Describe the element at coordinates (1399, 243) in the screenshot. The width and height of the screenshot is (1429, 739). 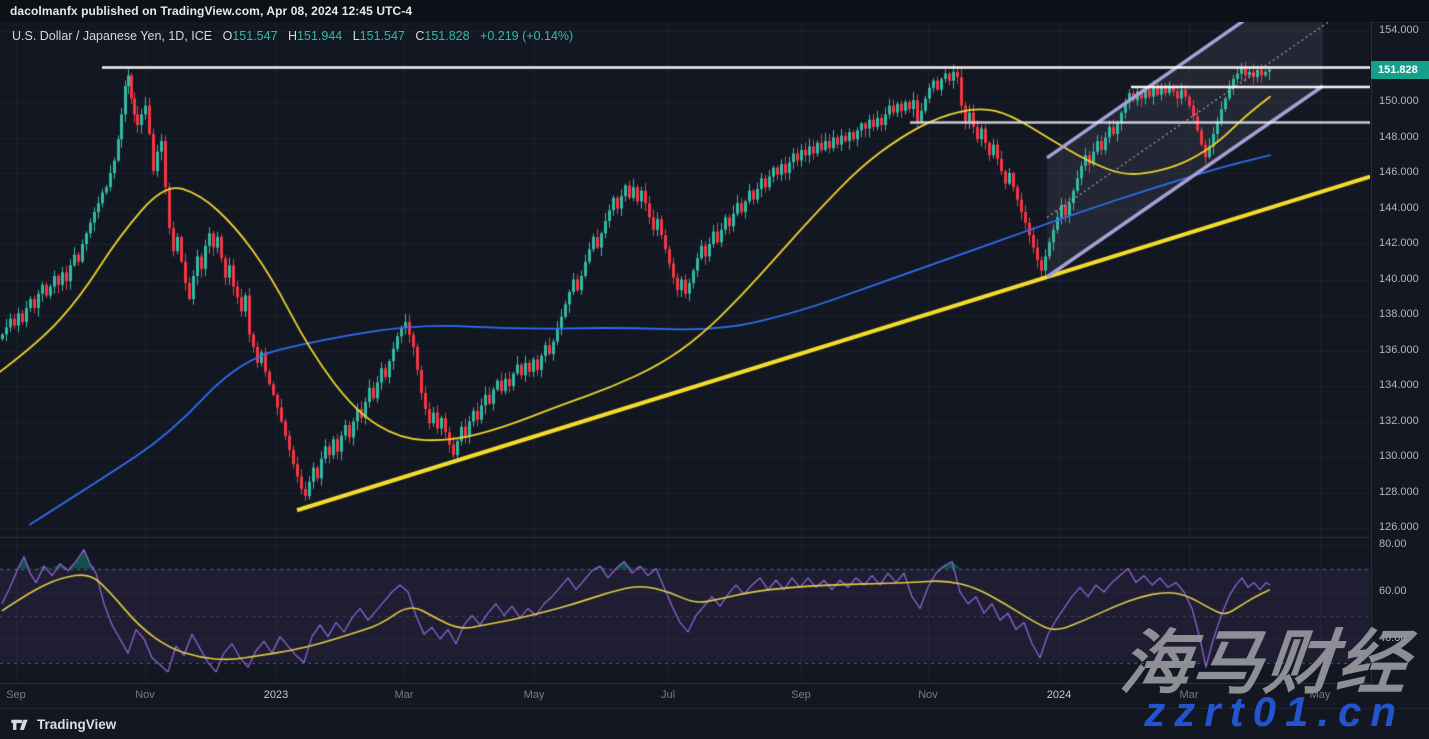
I see `price-tick-label: 142.000` at that location.